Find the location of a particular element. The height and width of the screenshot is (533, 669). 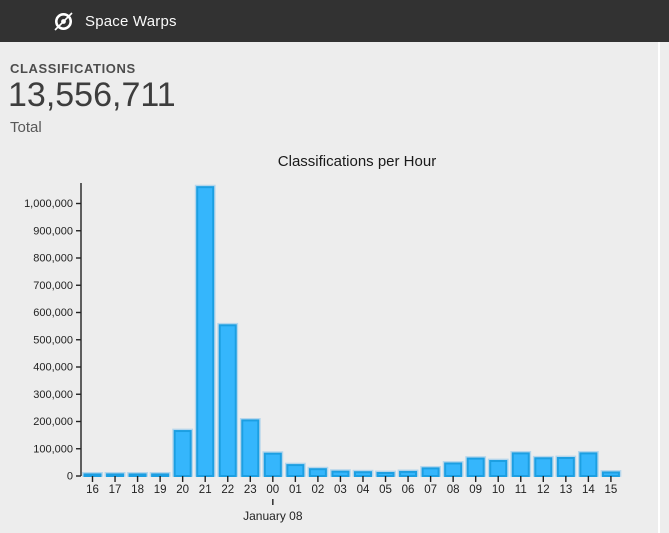

x-tick-label: 07 is located at coordinates (430, 490).